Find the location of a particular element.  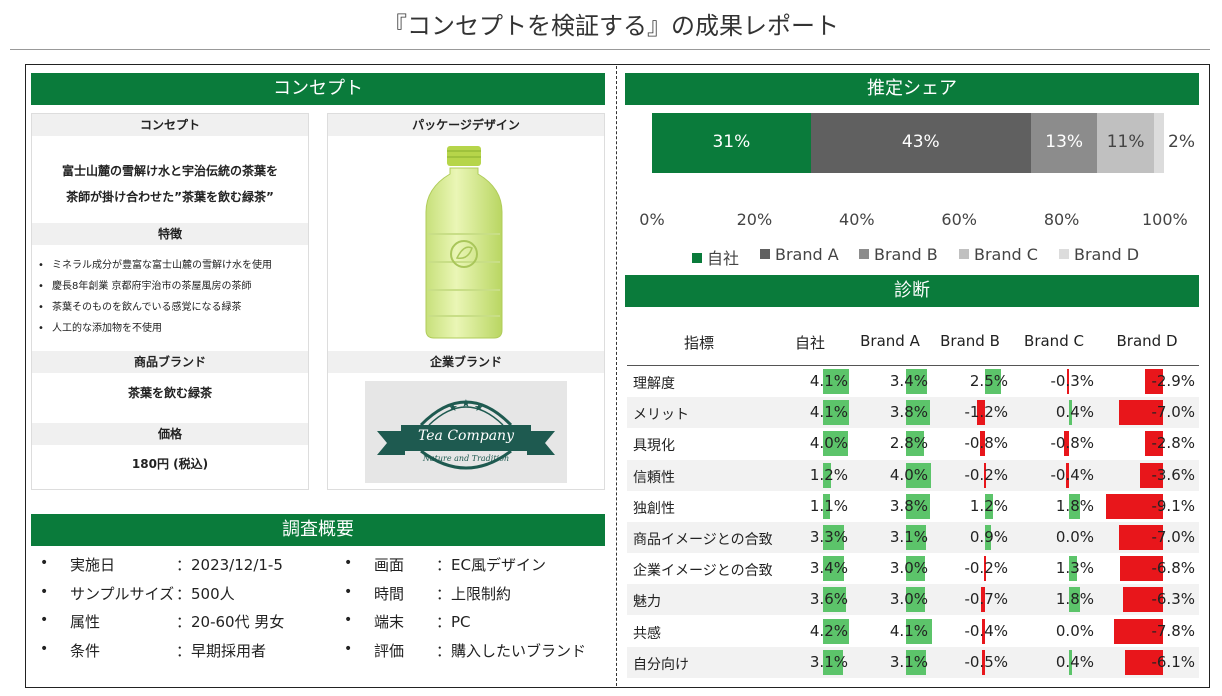

survey-value: ：上限制約 is located at coordinates (474, 594).